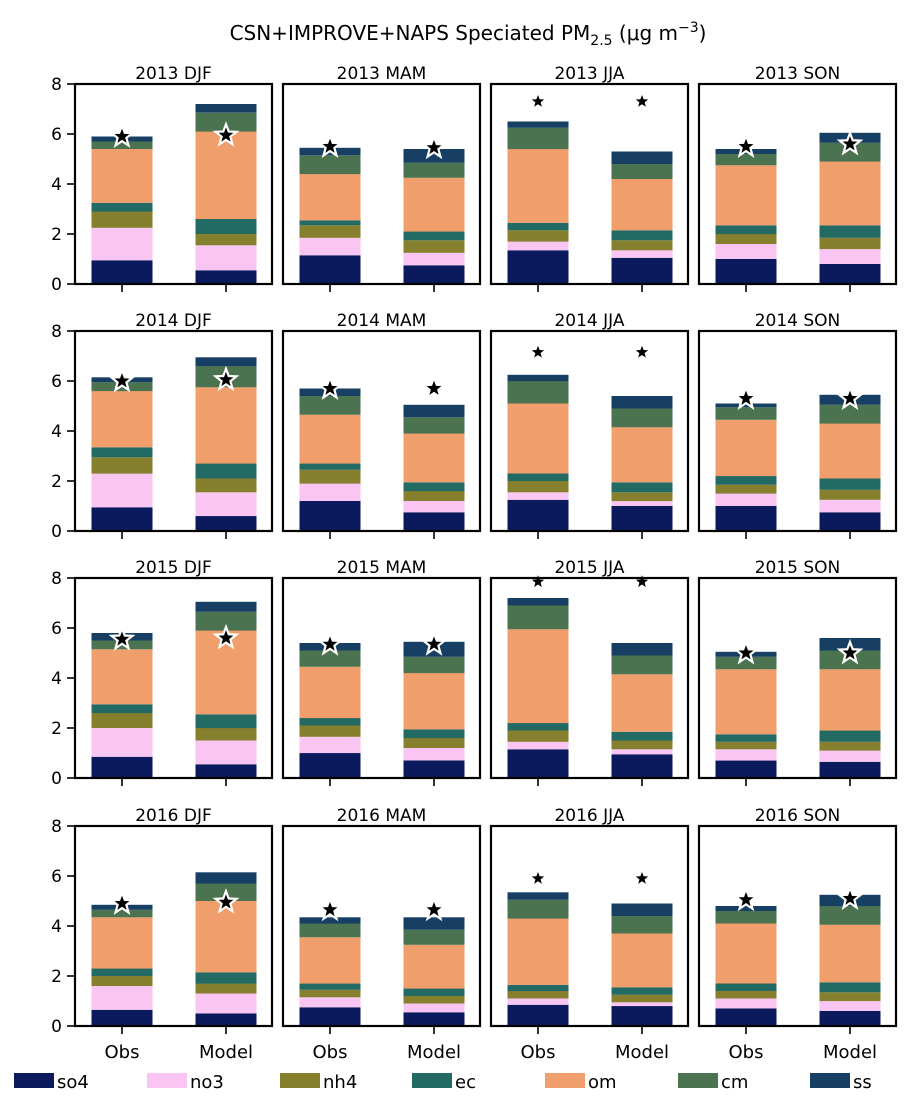  I want to click on y-tick-label: 8, so click(56, 827).